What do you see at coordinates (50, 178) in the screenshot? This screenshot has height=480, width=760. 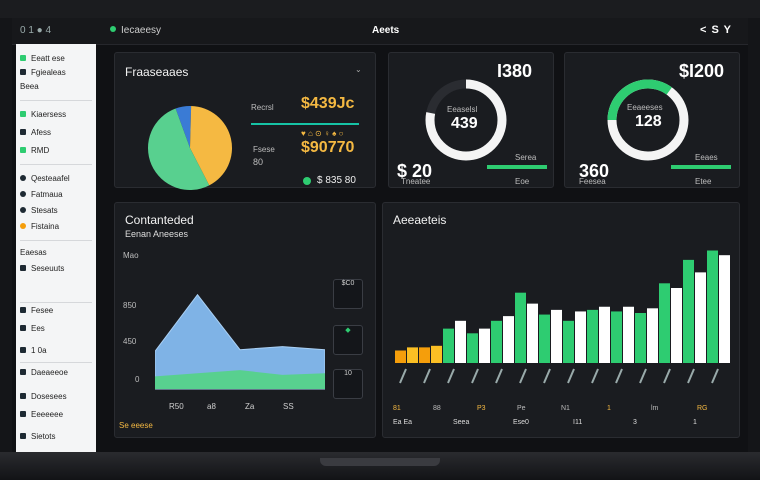 I see `sidebar-item-label: Qesteaafel` at bounding box center [50, 178].